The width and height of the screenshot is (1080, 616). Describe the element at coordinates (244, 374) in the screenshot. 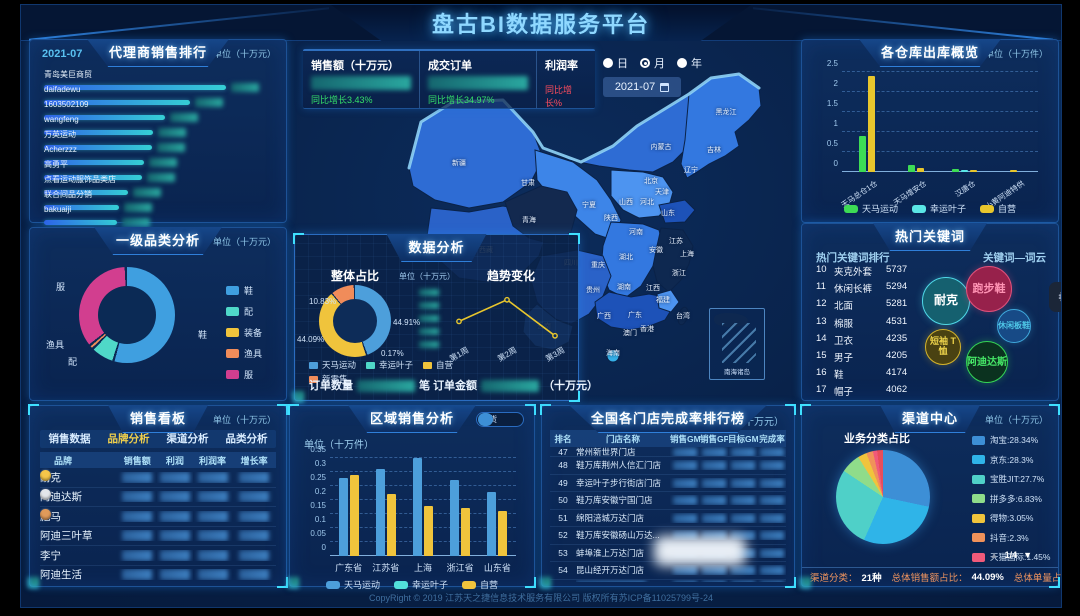

I see `legend-item: 服` at that location.